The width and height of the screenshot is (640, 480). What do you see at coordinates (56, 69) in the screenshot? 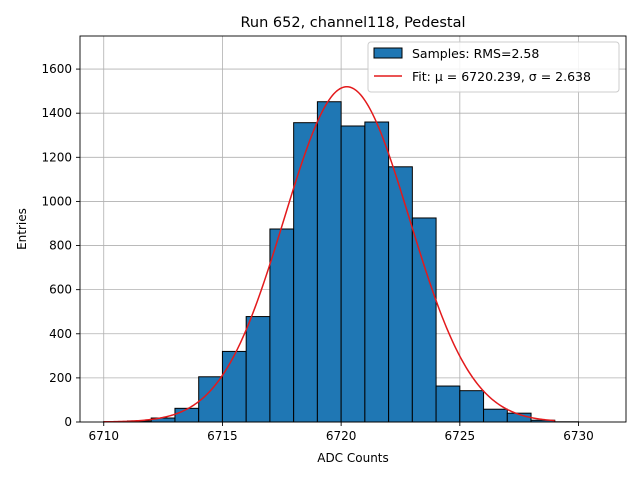
I see `y-tick-label-8: 1600` at bounding box center [56, 69].